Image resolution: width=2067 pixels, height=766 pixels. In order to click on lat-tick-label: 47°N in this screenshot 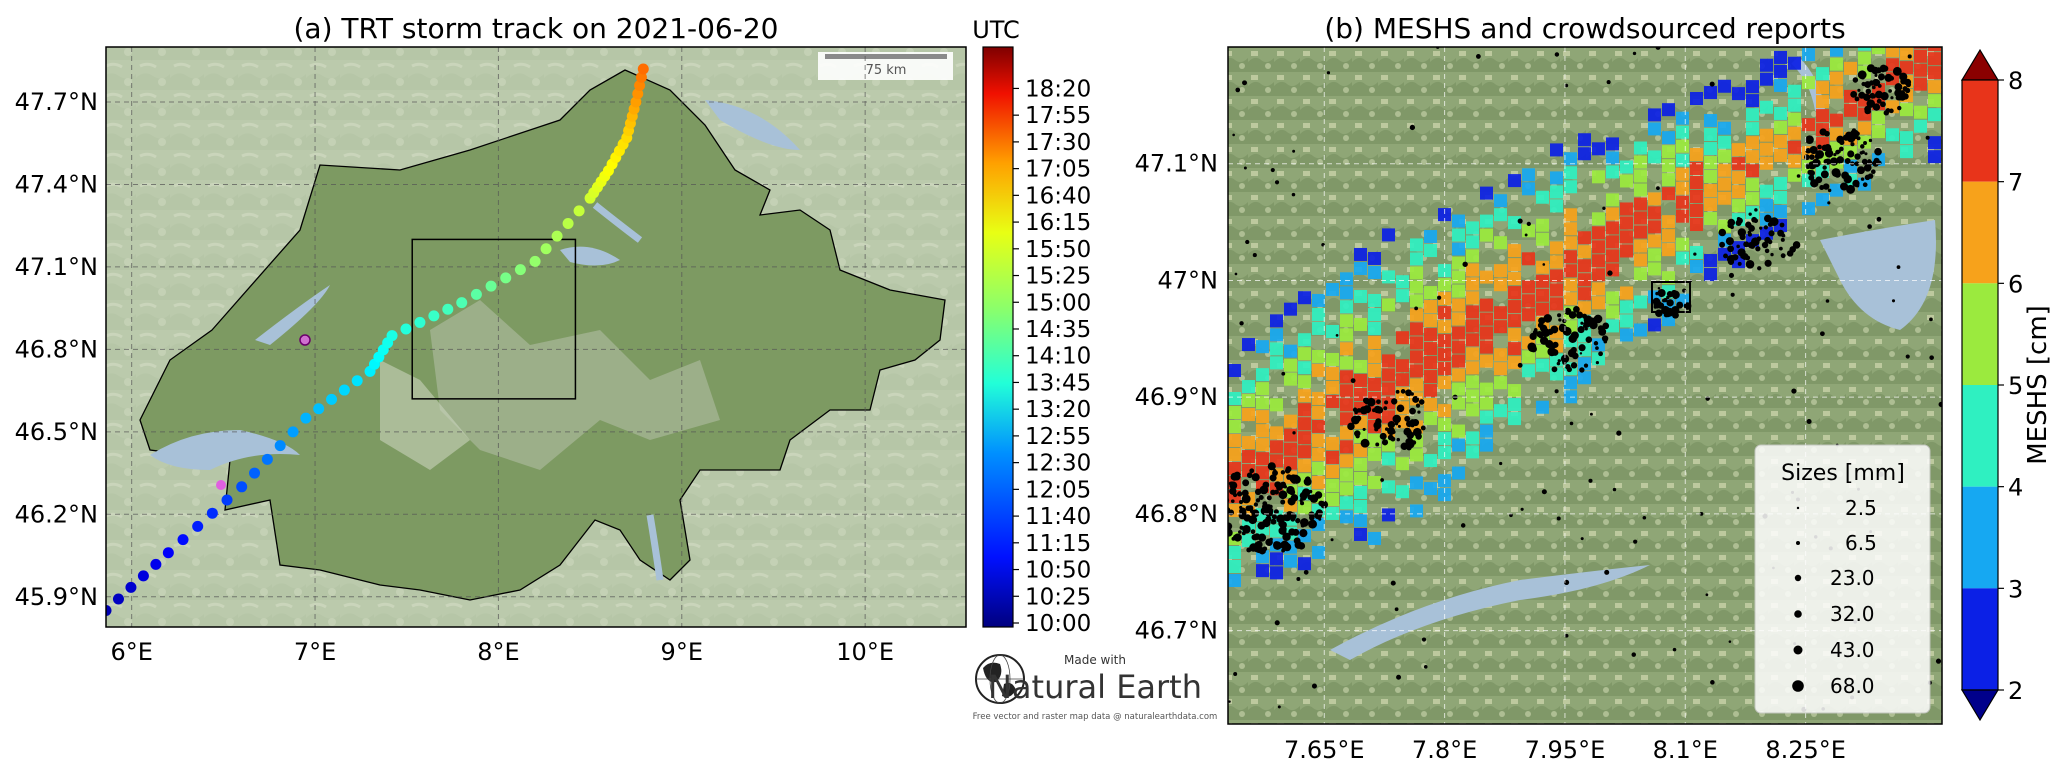, I will do `click(1188, 280)`.